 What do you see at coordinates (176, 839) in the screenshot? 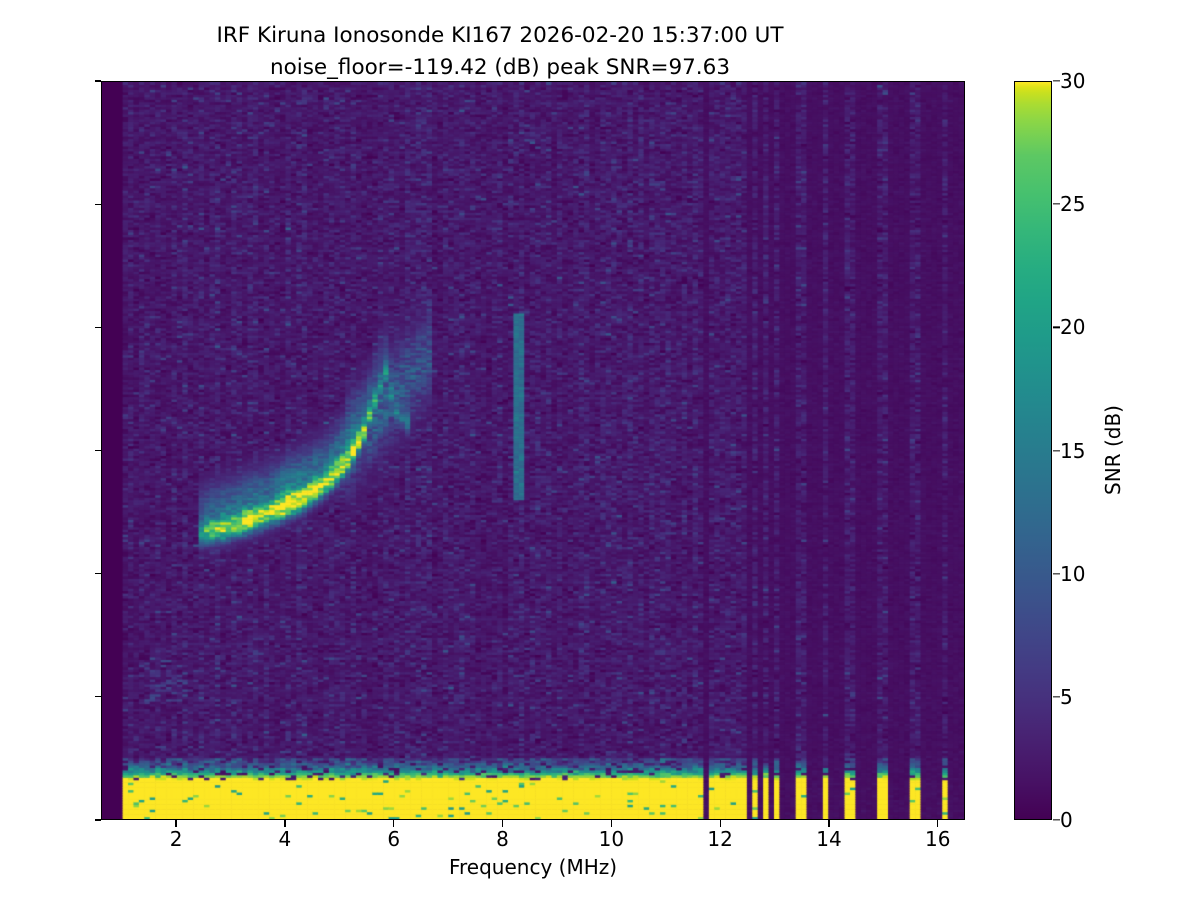
I see `x-axis-tick-label: 2` at bounding box center [176, 839].